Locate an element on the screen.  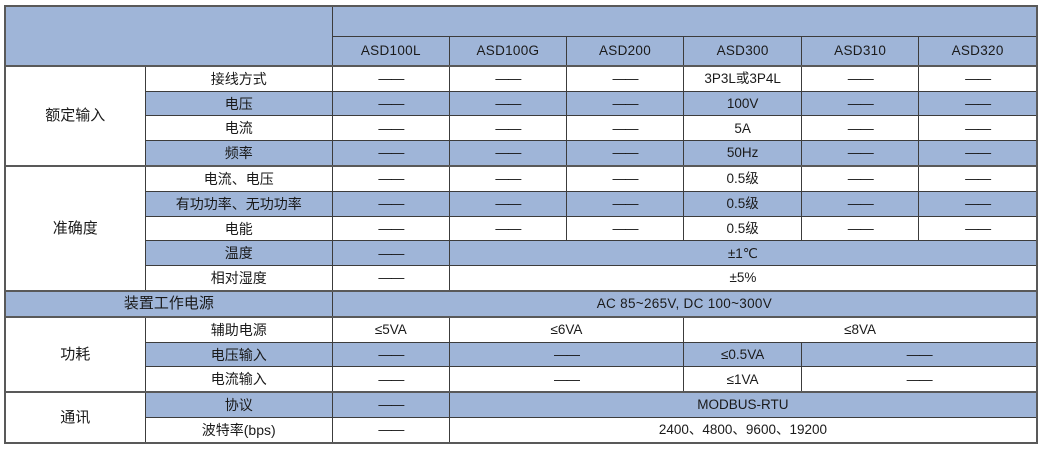
row-item-label: 协议 is located at coordinates (238, 405).